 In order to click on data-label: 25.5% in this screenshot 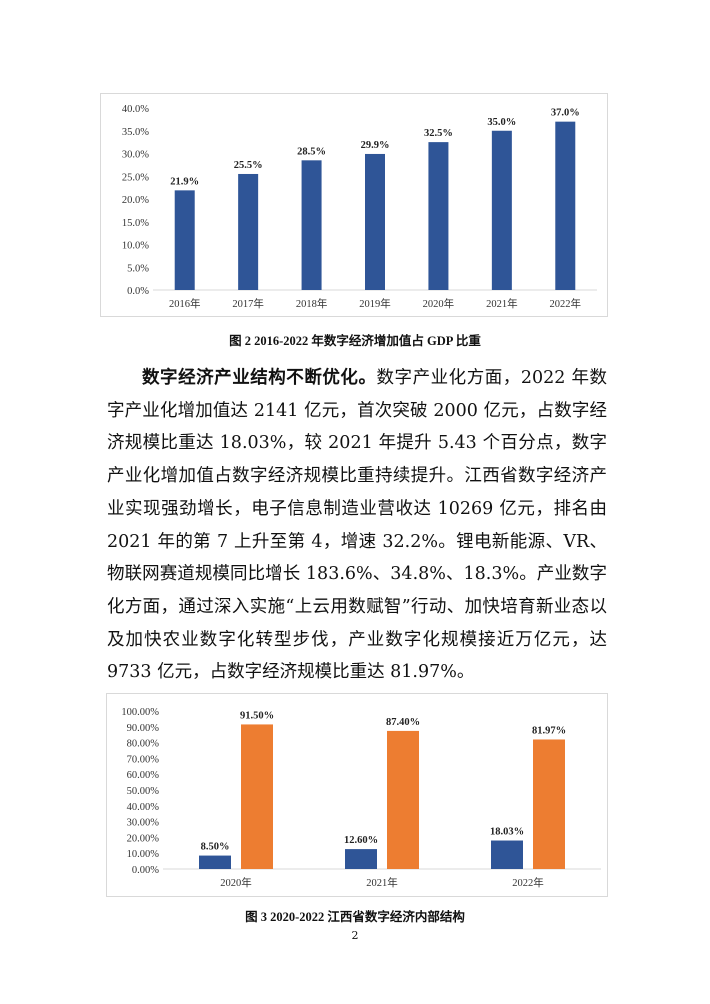, I will do `click(248, 165)`.